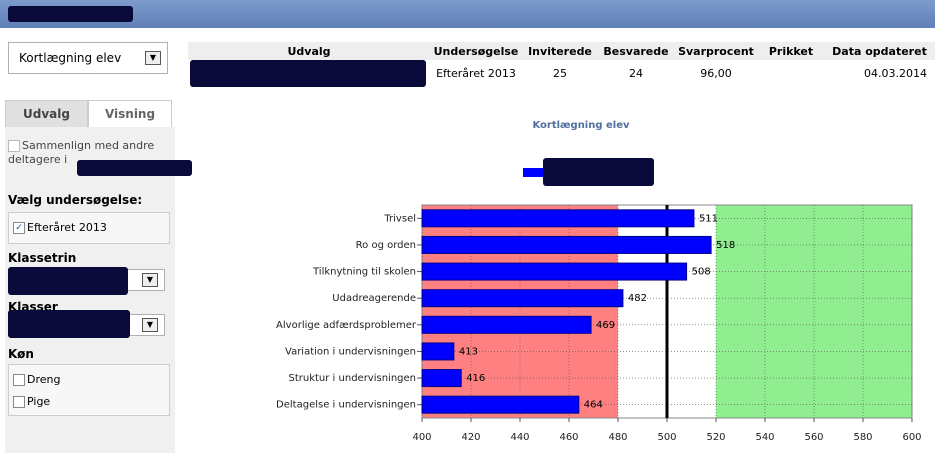 The height and width of the screenshot is (453, 935). Describe the element at coordinates (468, 351) in the screenshot. I see `data-label: 413` at that location.